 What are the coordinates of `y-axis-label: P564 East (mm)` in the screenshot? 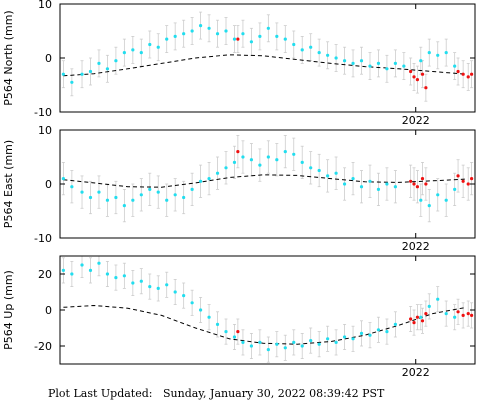 It's located at (8, 184).